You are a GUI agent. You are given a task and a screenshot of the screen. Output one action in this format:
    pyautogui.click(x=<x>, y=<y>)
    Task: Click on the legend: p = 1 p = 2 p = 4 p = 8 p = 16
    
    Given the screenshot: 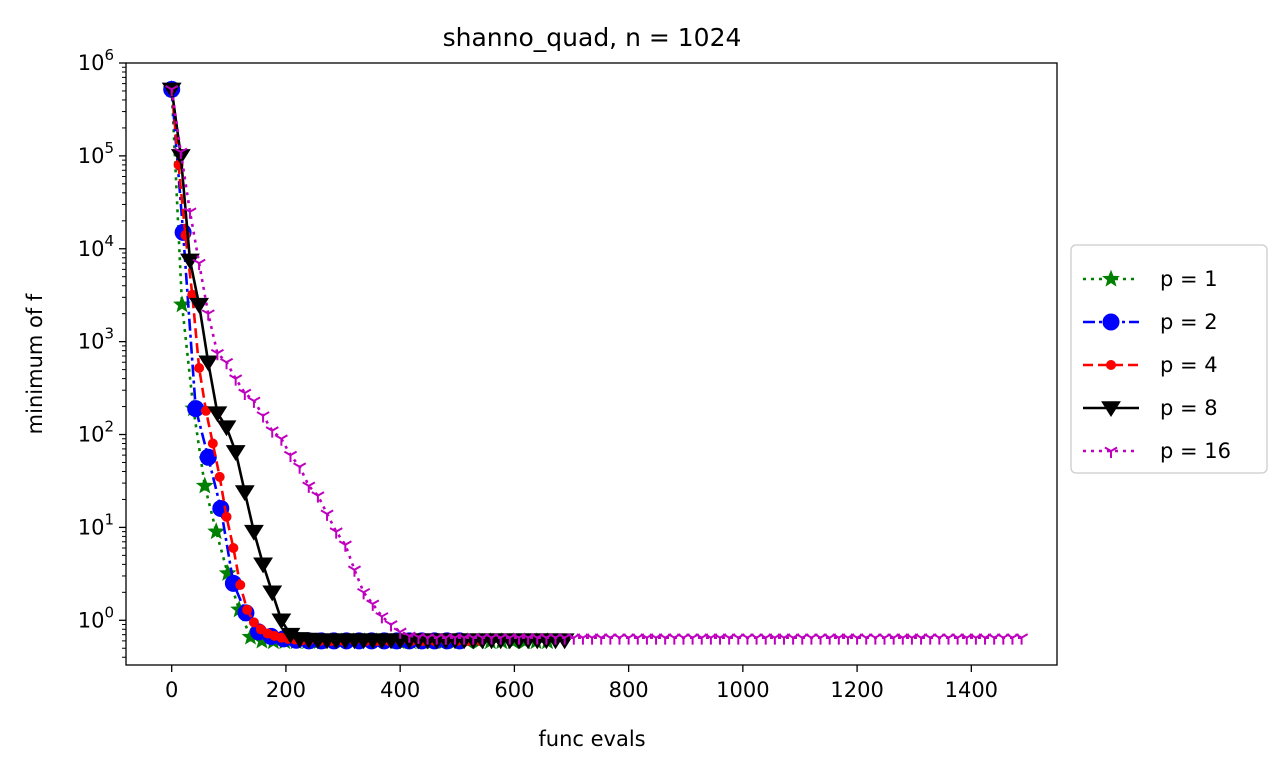 What is the action you would take?
    pyautogui.click(x=1169, y=359)
    